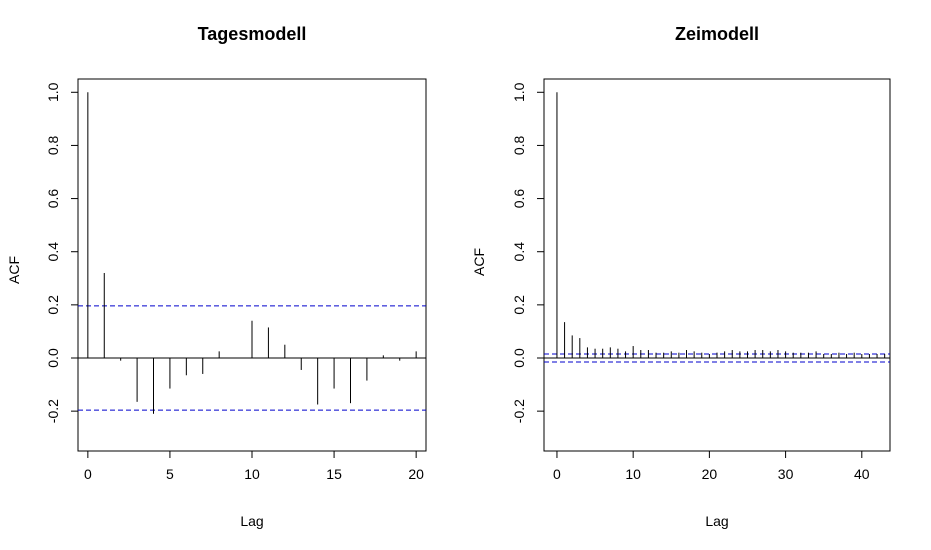 The image size is (931, 550). I want to click on x-tick-label: 15, so click(334, 474).